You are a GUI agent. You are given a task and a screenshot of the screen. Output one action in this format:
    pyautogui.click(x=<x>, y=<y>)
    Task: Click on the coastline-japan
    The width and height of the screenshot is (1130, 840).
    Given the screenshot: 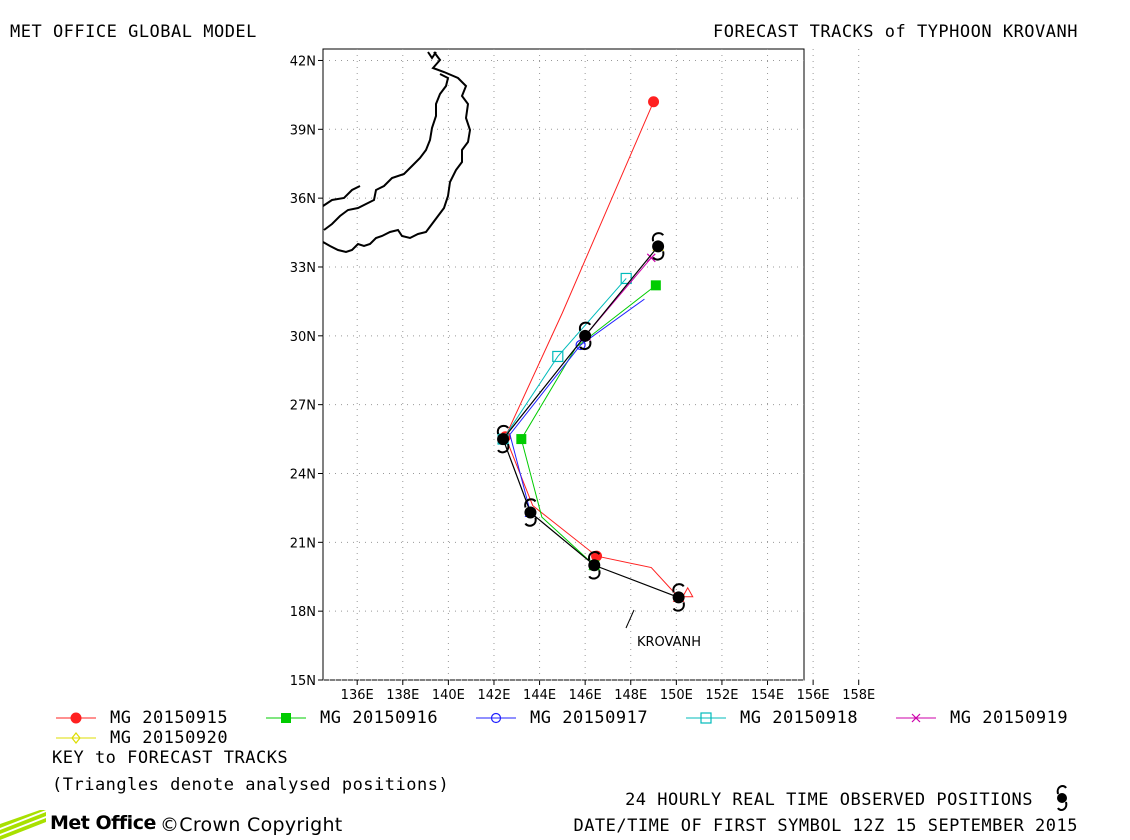 What is the action you would take?
    pyautogui.click(x=397, y=152)
    